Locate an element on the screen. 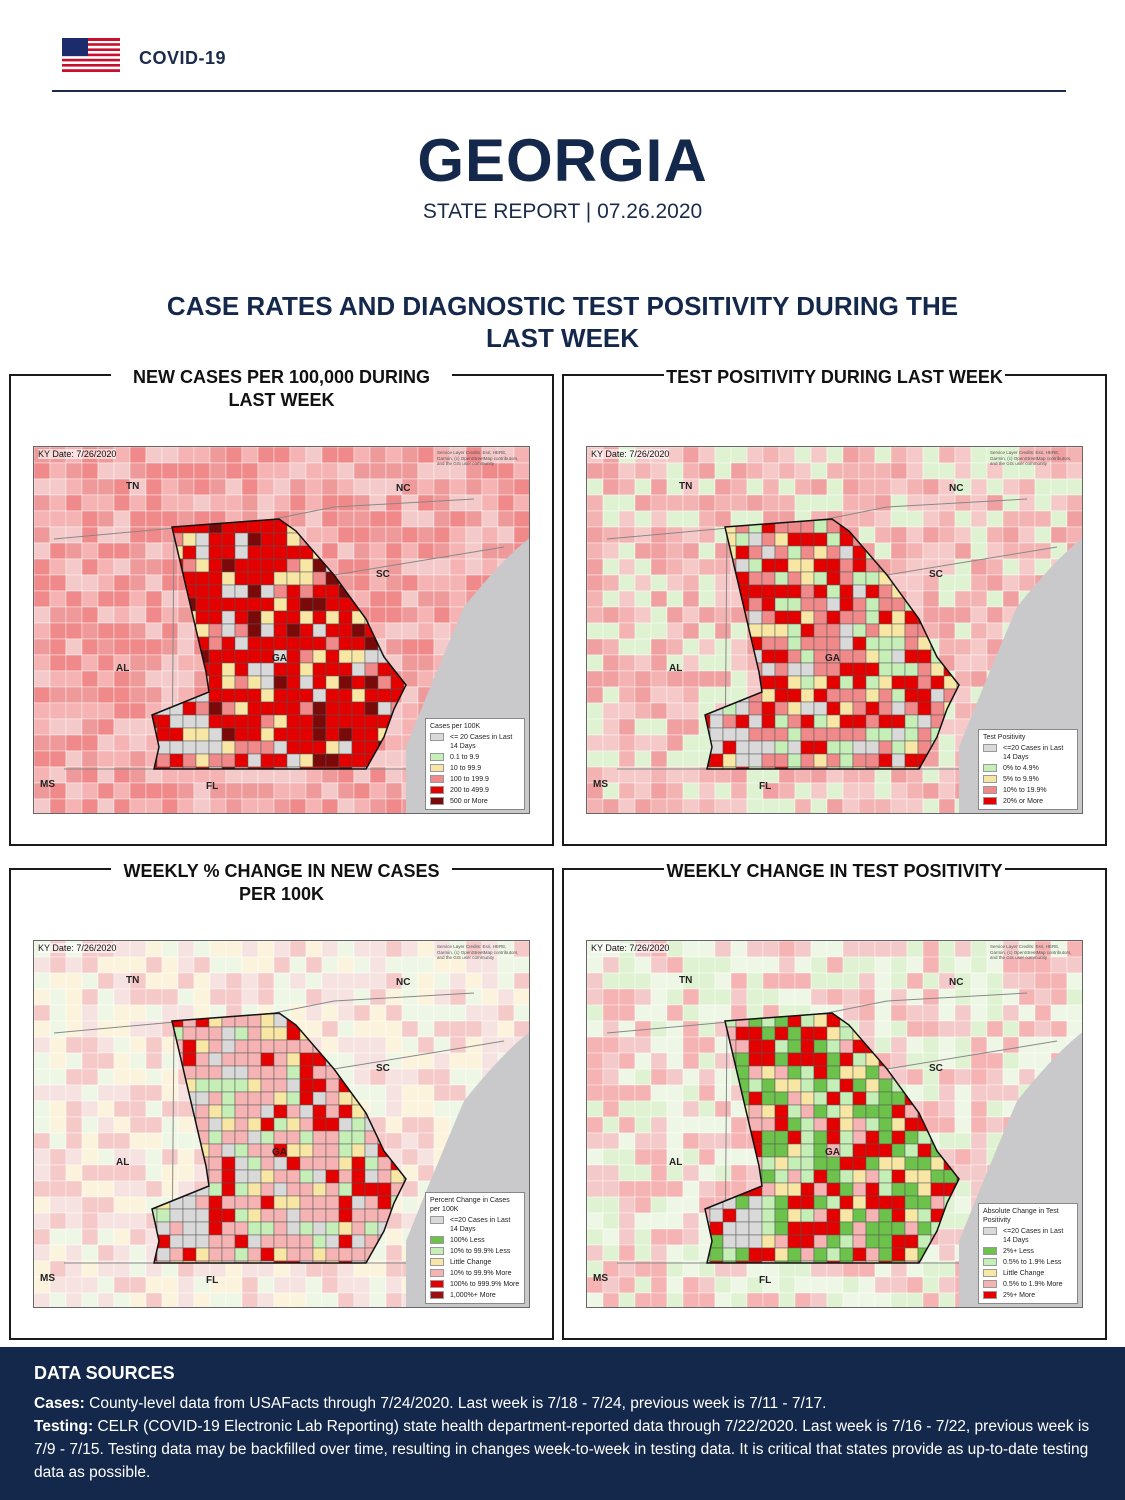 The width and height of the screenshot is (1125, 1500). legend-label: 100% to 999.9% More is located at coordinates (485, 1284).